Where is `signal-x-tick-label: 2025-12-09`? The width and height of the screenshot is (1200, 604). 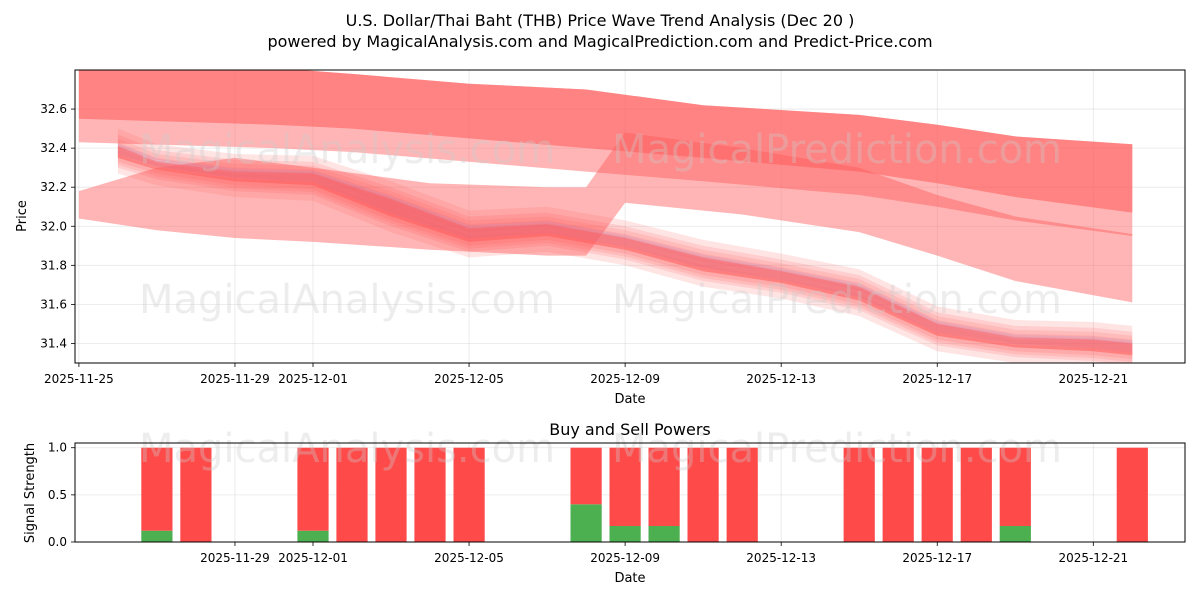
signal-x-tick-label: 2025-12-09 is located at coordinates (625, 558).